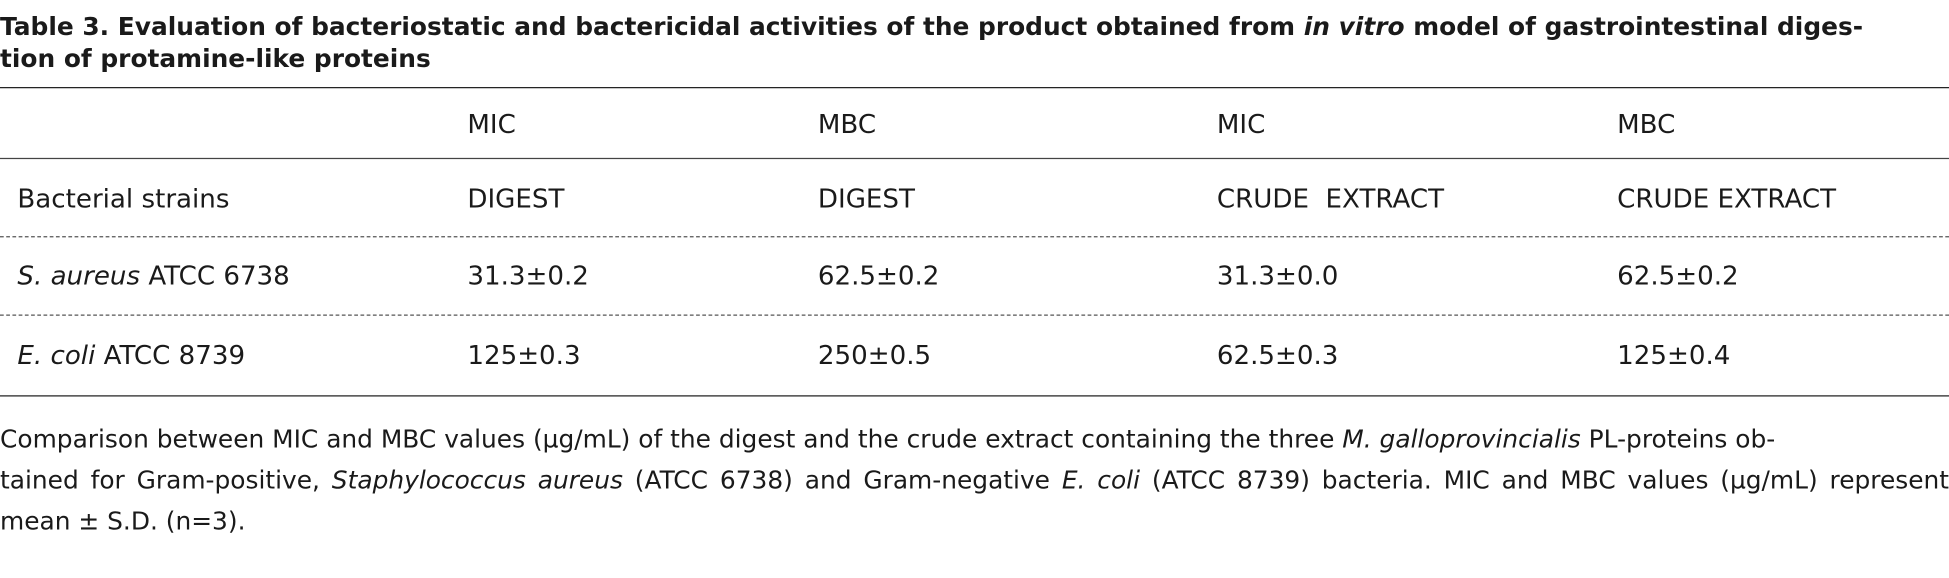  I want to click on strain-cell: E. coli ATCC 8739, so click(131, 355).